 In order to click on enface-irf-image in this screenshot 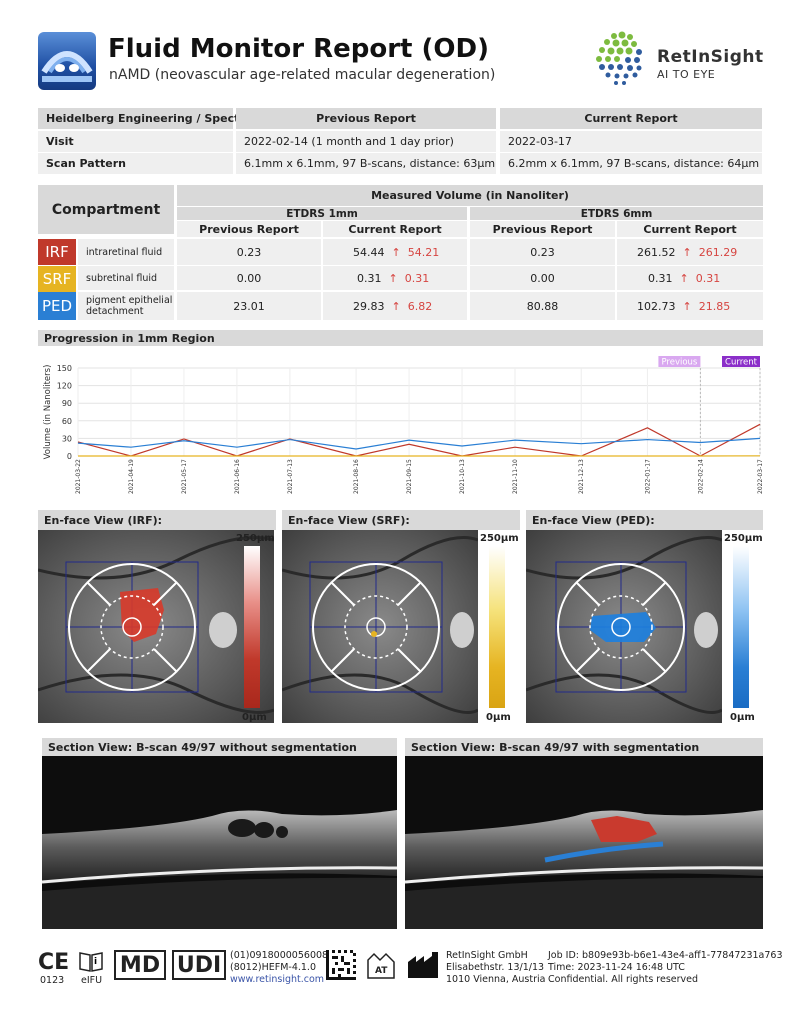, I will do `click(156, 626)`.